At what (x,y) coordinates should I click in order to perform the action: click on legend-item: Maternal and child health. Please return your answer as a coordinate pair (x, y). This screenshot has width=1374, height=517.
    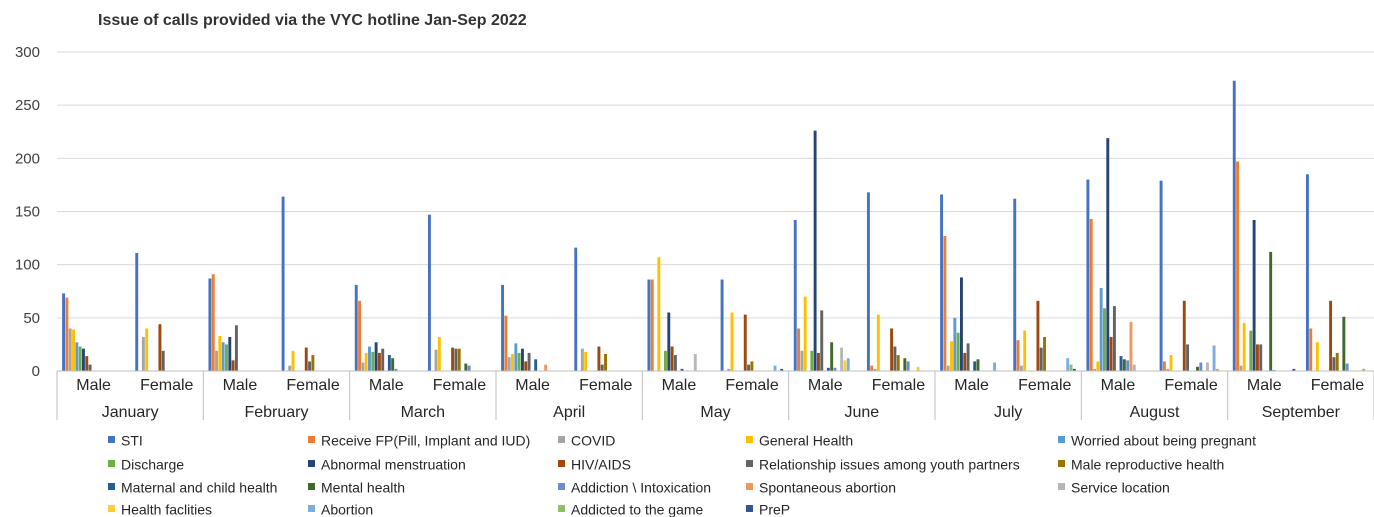
    Looking at the image, I should click on (192, 486).